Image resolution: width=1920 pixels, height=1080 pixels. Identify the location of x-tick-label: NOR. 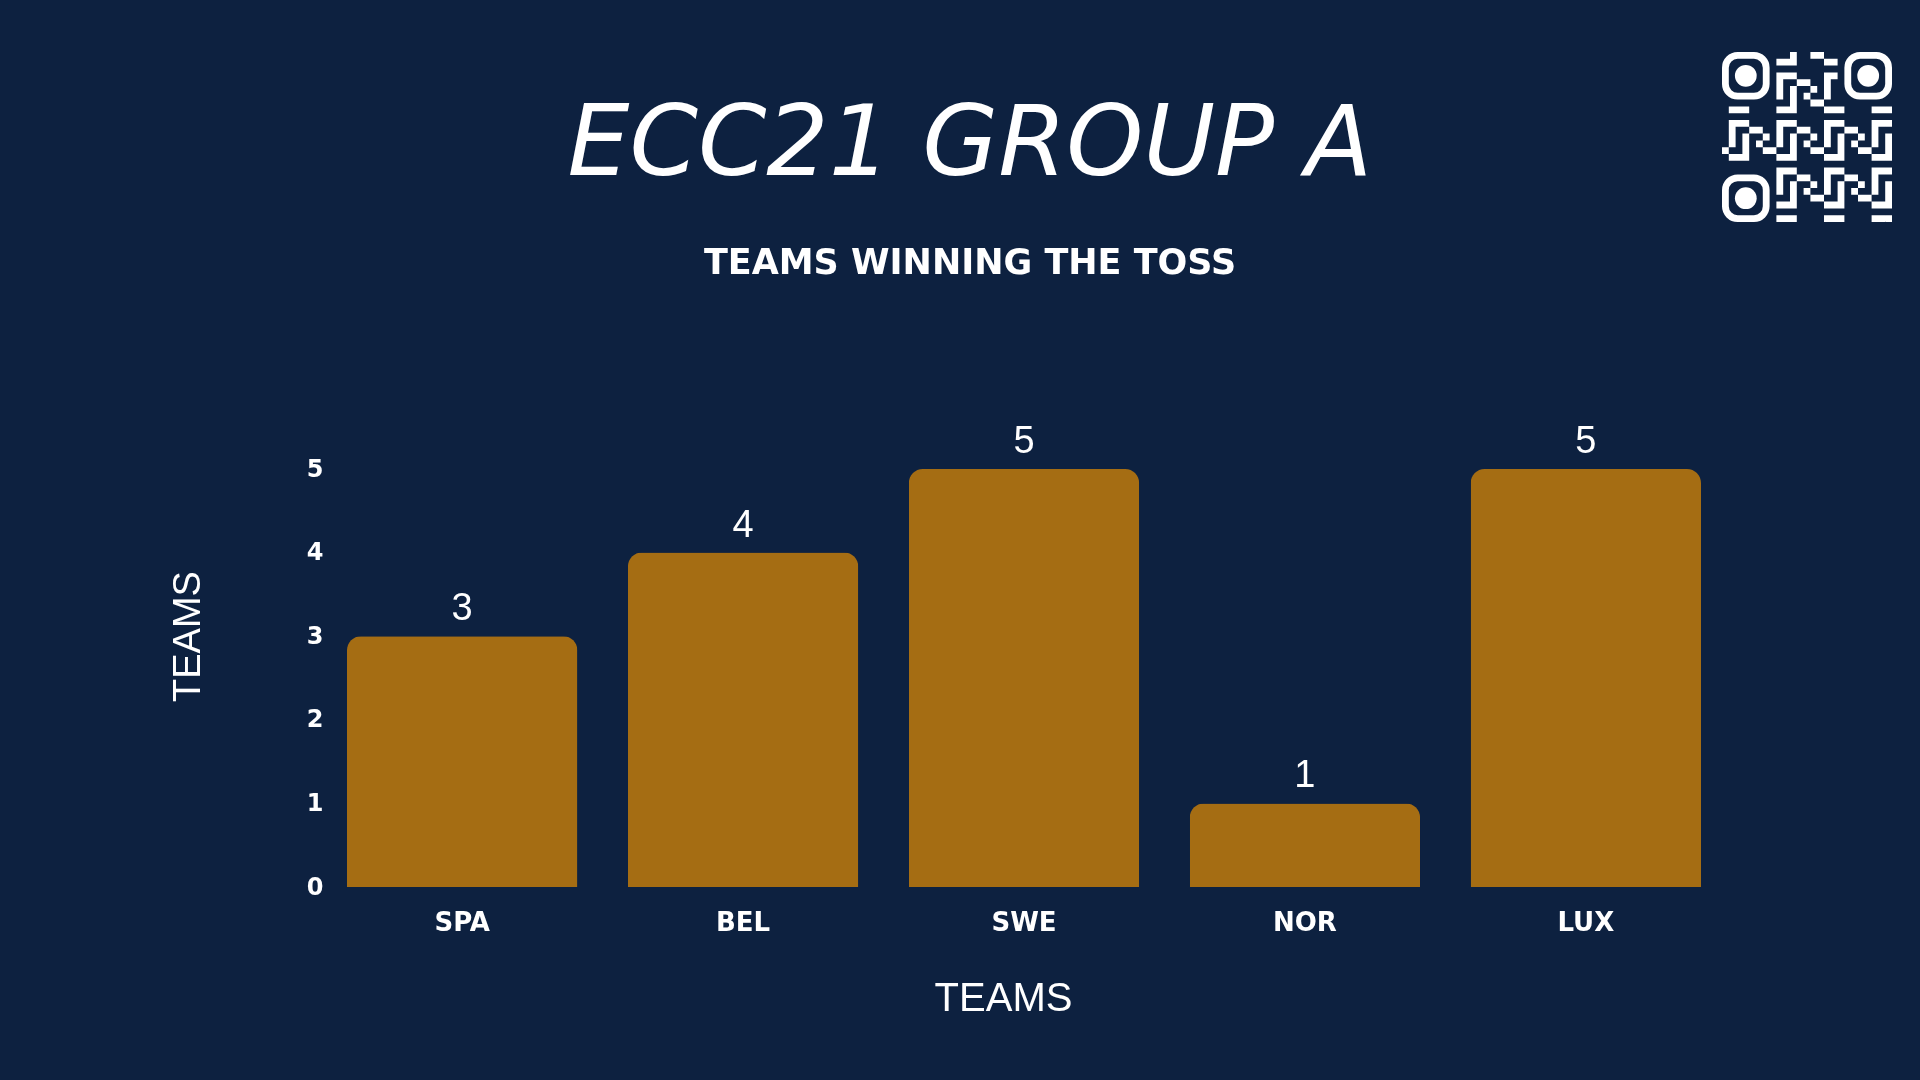
(1304, 921).